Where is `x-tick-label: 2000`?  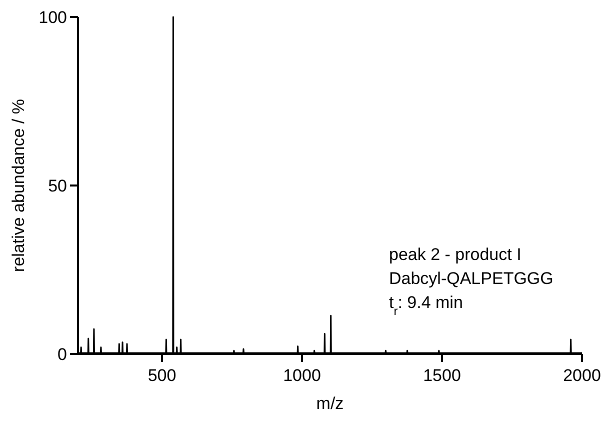 x-tick-label: 2000 is located at coordinates (582, 375).